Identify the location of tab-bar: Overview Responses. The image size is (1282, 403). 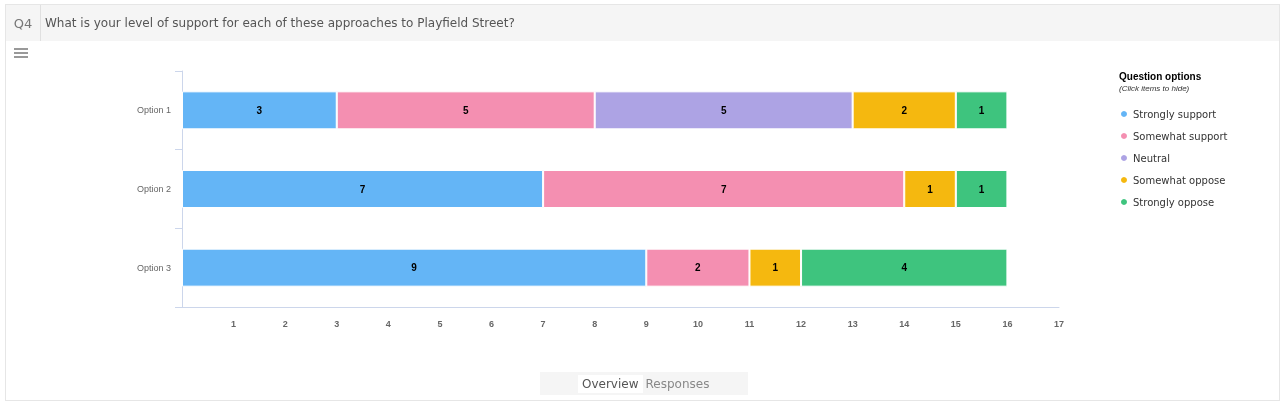
(644, 383).